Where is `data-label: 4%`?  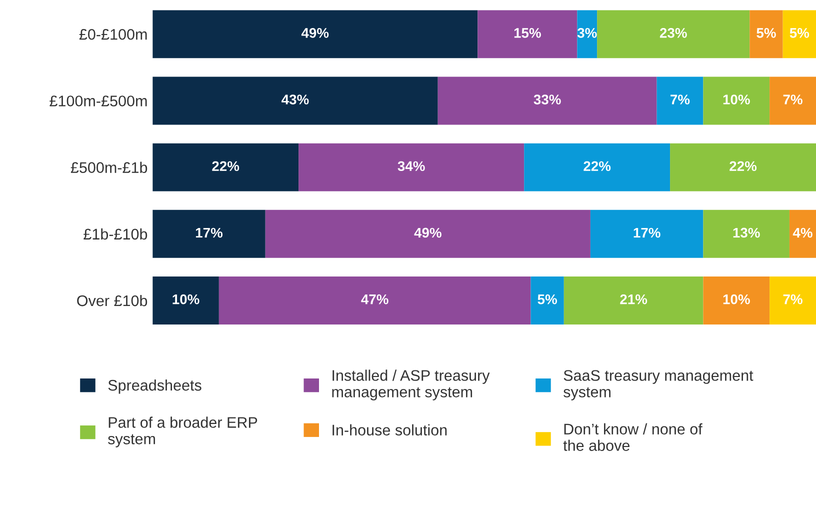
data-label: 4% is located at coordinates (802, 233).